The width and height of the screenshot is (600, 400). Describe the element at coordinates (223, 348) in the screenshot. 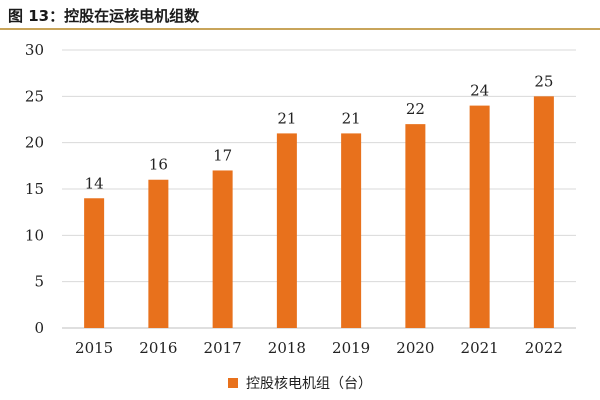

I see `x-tick-label-2017: 2017` at that location.